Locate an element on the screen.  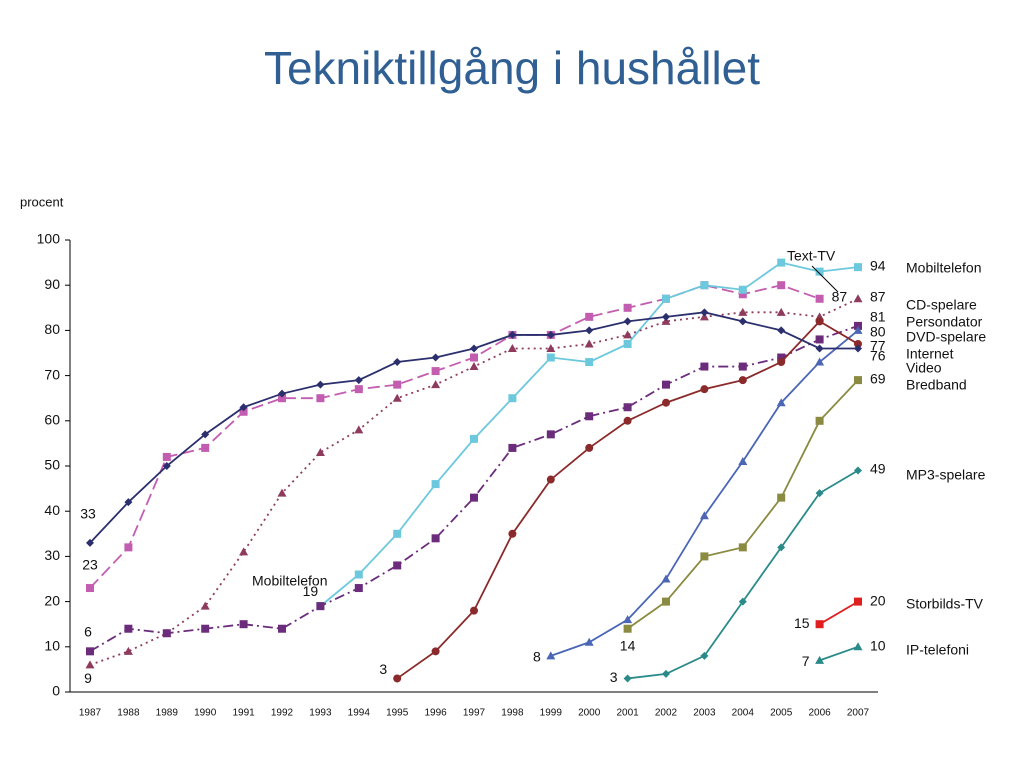
data-label: 19 is located at coordinates (311, 591).